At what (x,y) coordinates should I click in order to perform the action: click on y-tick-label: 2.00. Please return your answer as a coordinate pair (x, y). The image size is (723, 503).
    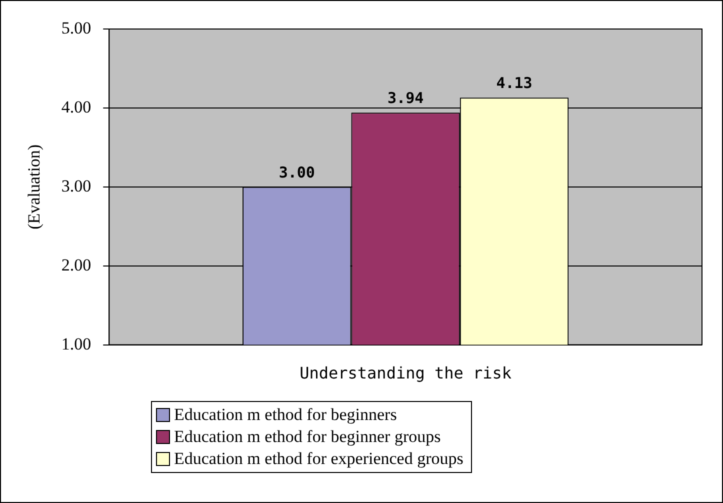
    Looking at the image, I should click on (76, 264).